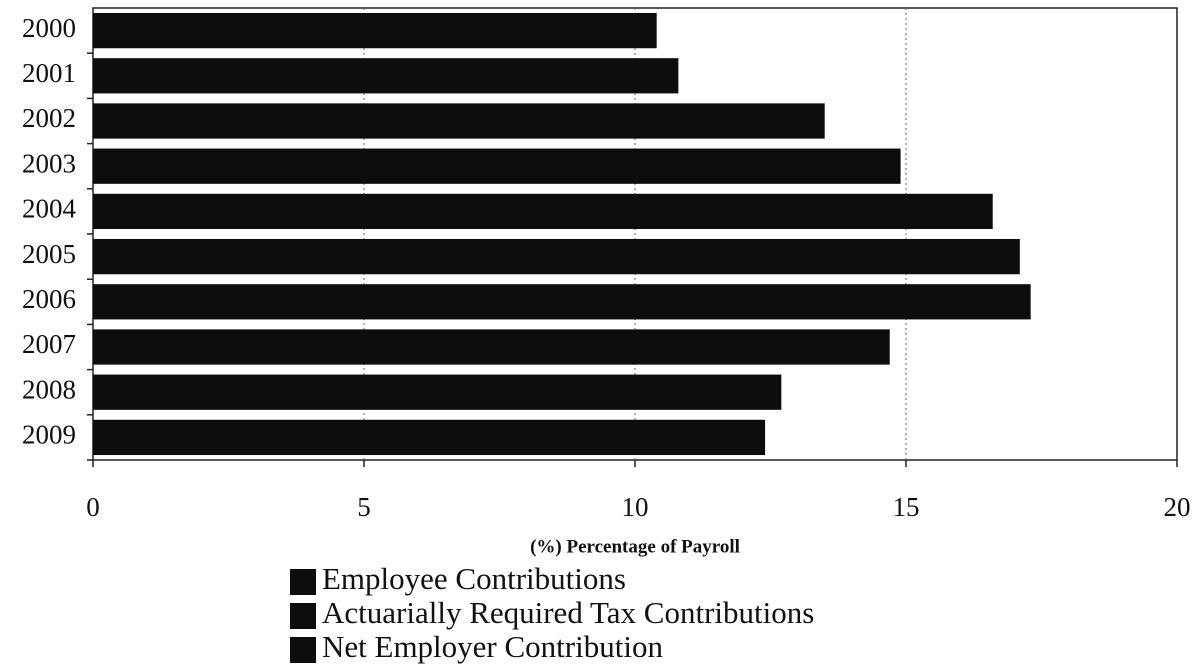 The image size is (1200, 671). What do you see at coordinates (568, 612) in the screenshot?
I see `legend-label: Actuarially Required Tax Contributions` at bounding box center [568, 612].